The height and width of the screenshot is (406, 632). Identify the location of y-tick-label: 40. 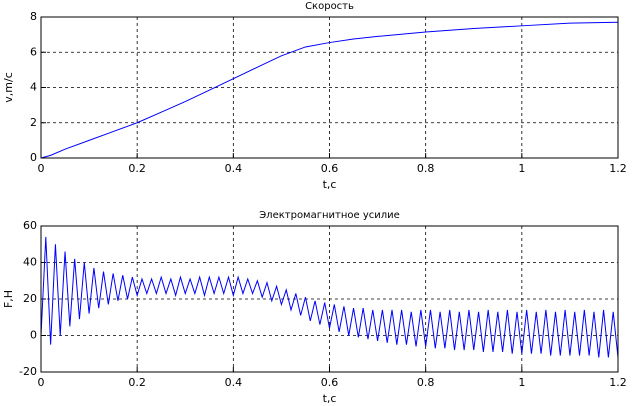
(30, 262).